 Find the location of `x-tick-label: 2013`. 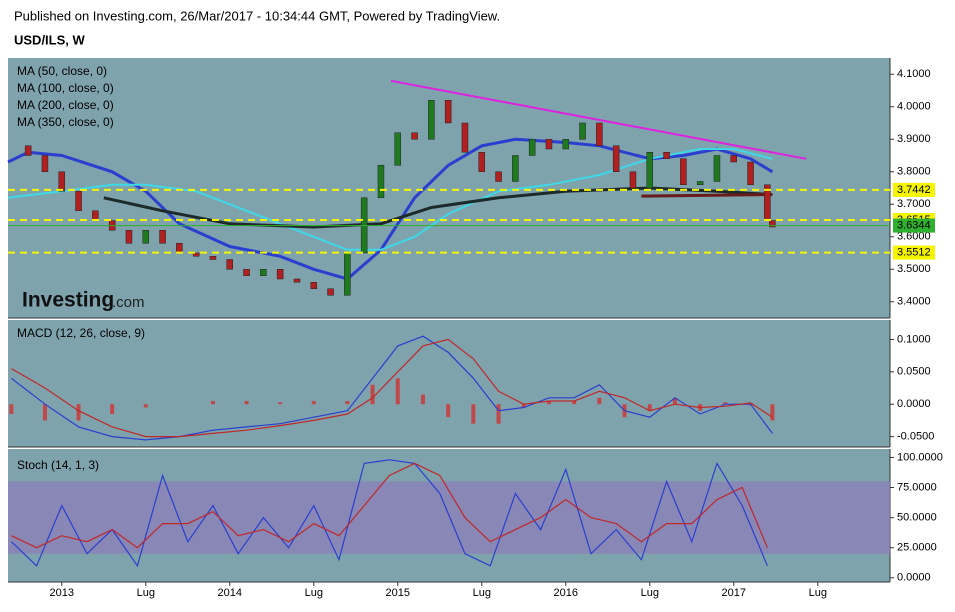

x-tick-label: 2013 is located at coordinates (62, 593).